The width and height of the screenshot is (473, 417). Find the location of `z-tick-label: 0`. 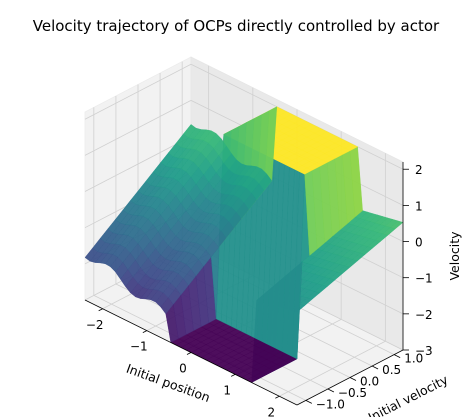

z-tick-label: 0 is located at coordinates (419, 243).